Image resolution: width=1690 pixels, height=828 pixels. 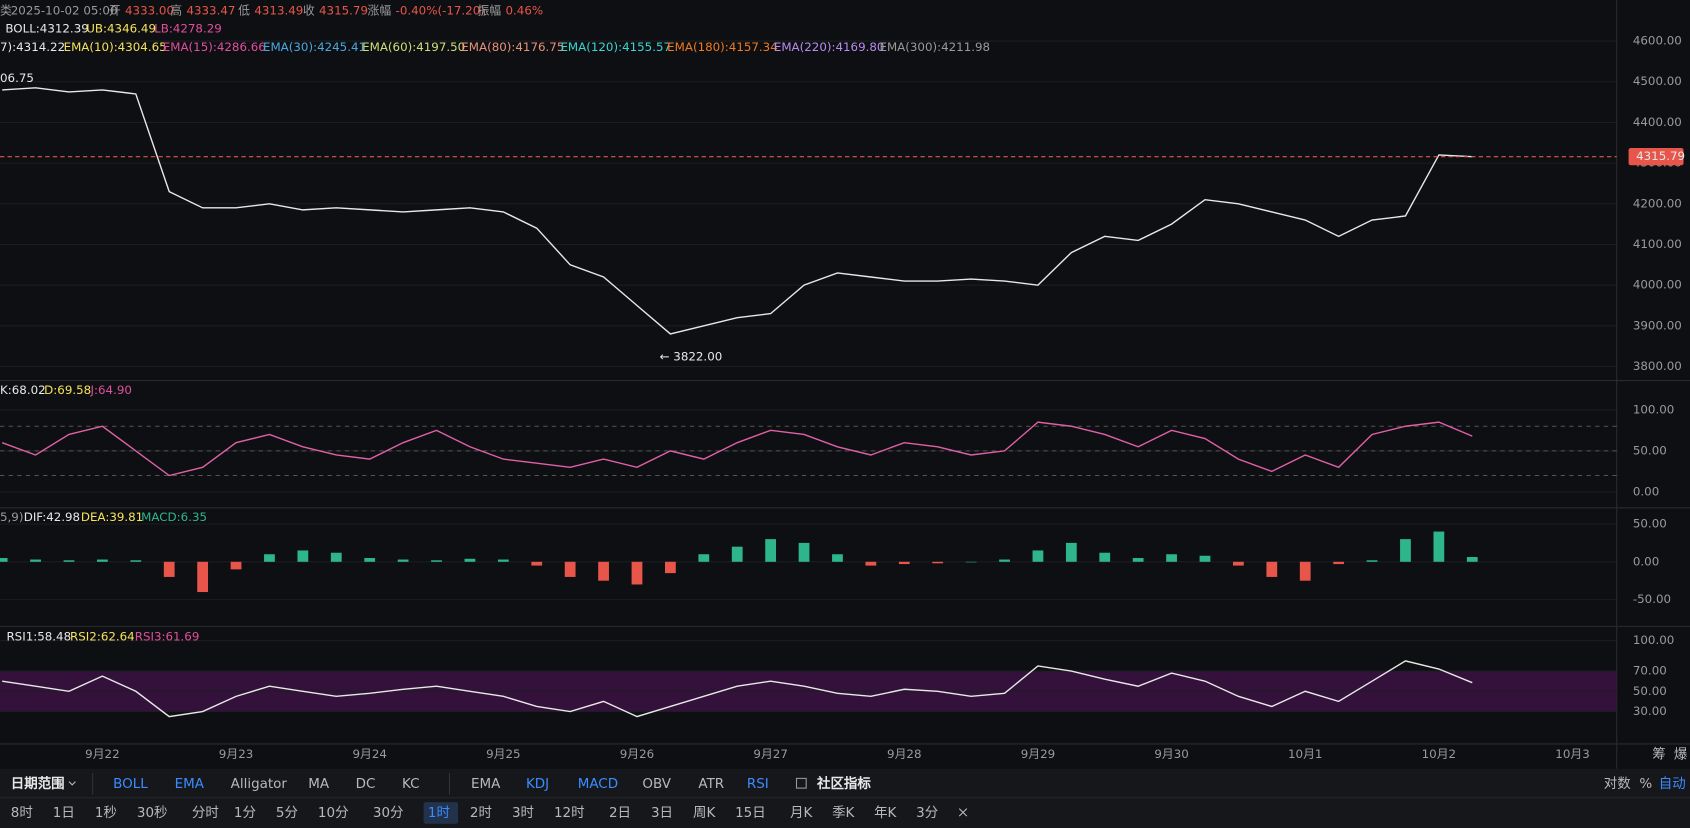 I want to click on low-annotation: ← 3822.00, so click(x=691, y=356).